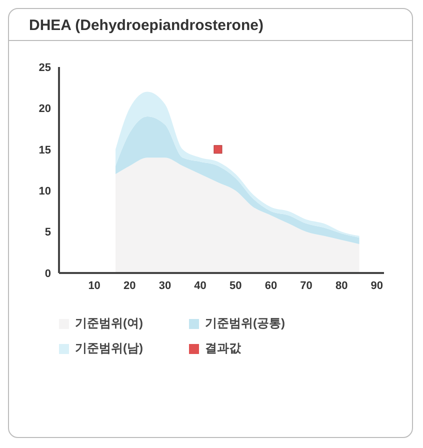  What do you see at coordinates (44, 68) in the screenshot?
I see `y-tick-label: 25` at bounding box center [44, 68].